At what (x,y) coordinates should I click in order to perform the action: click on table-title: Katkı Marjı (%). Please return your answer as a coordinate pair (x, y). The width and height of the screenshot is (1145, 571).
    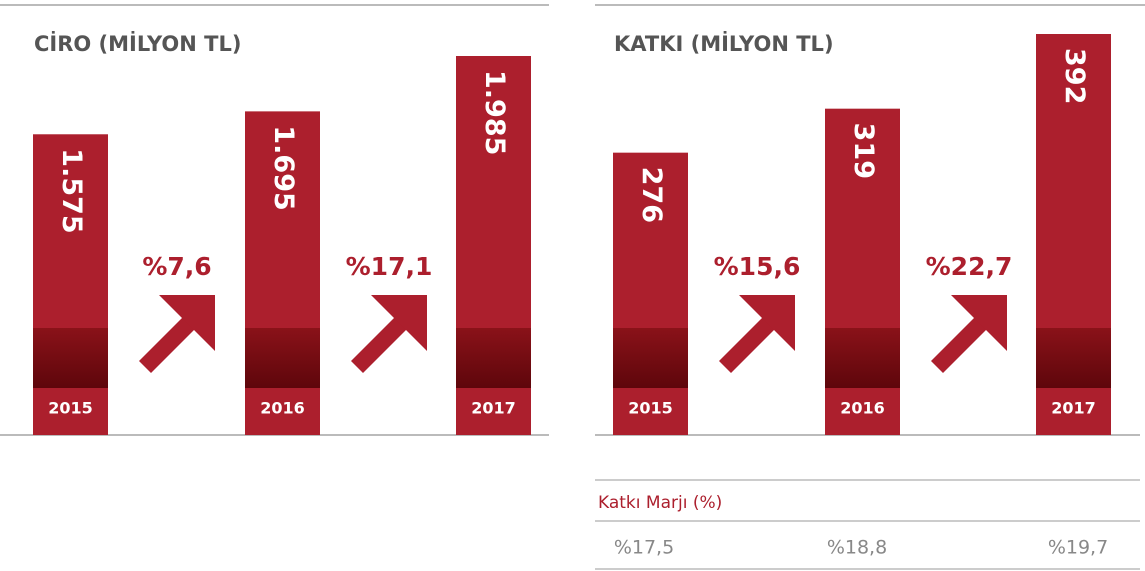
    Looking at the image, I should click on (660, 503).